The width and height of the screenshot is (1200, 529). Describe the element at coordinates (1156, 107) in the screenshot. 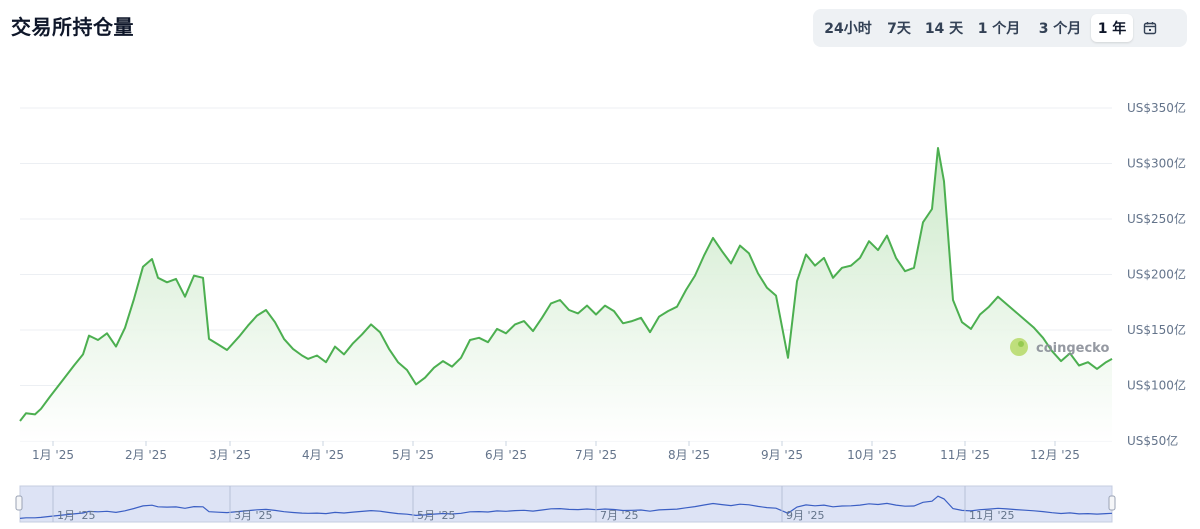

I see `y-tick-label: US$350亿` at that location.